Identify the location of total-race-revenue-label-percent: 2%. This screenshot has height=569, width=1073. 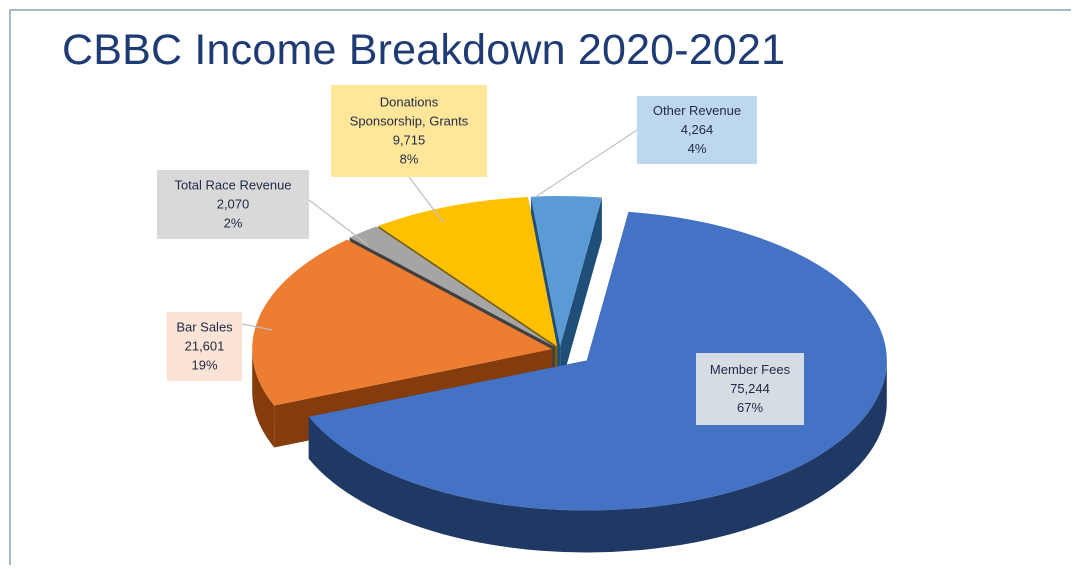
(233, 223).